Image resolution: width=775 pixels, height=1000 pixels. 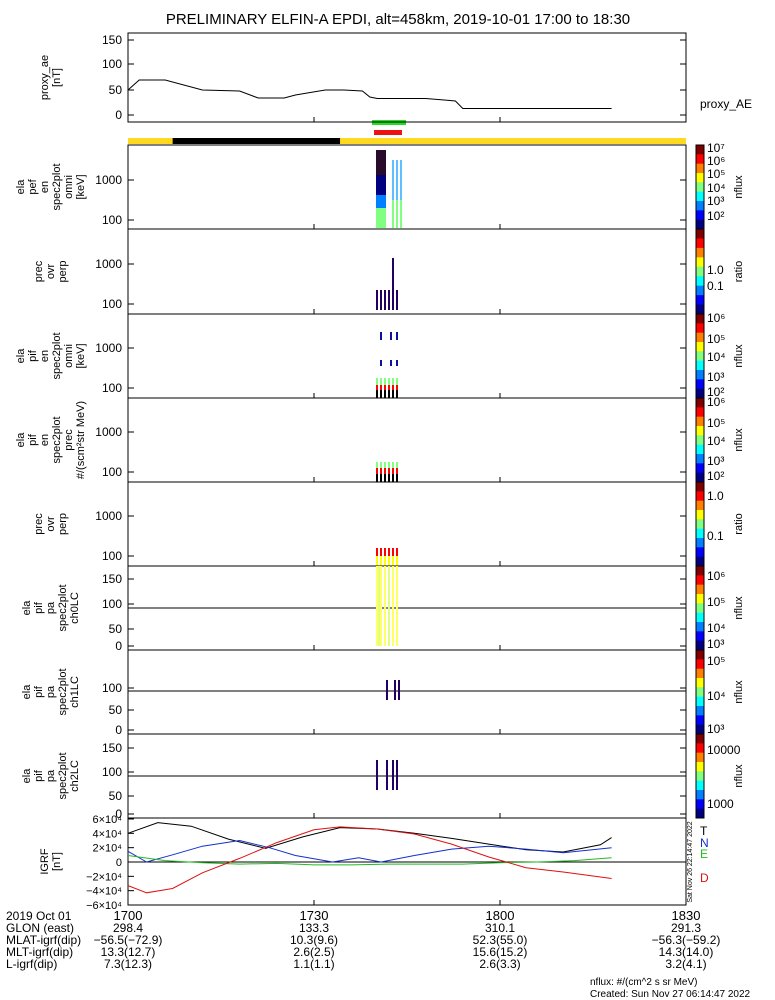 What do you see at coordinates (407, 141) in the screenshot?
I see `orbit-day-bar` at bounding box center [407, 141].